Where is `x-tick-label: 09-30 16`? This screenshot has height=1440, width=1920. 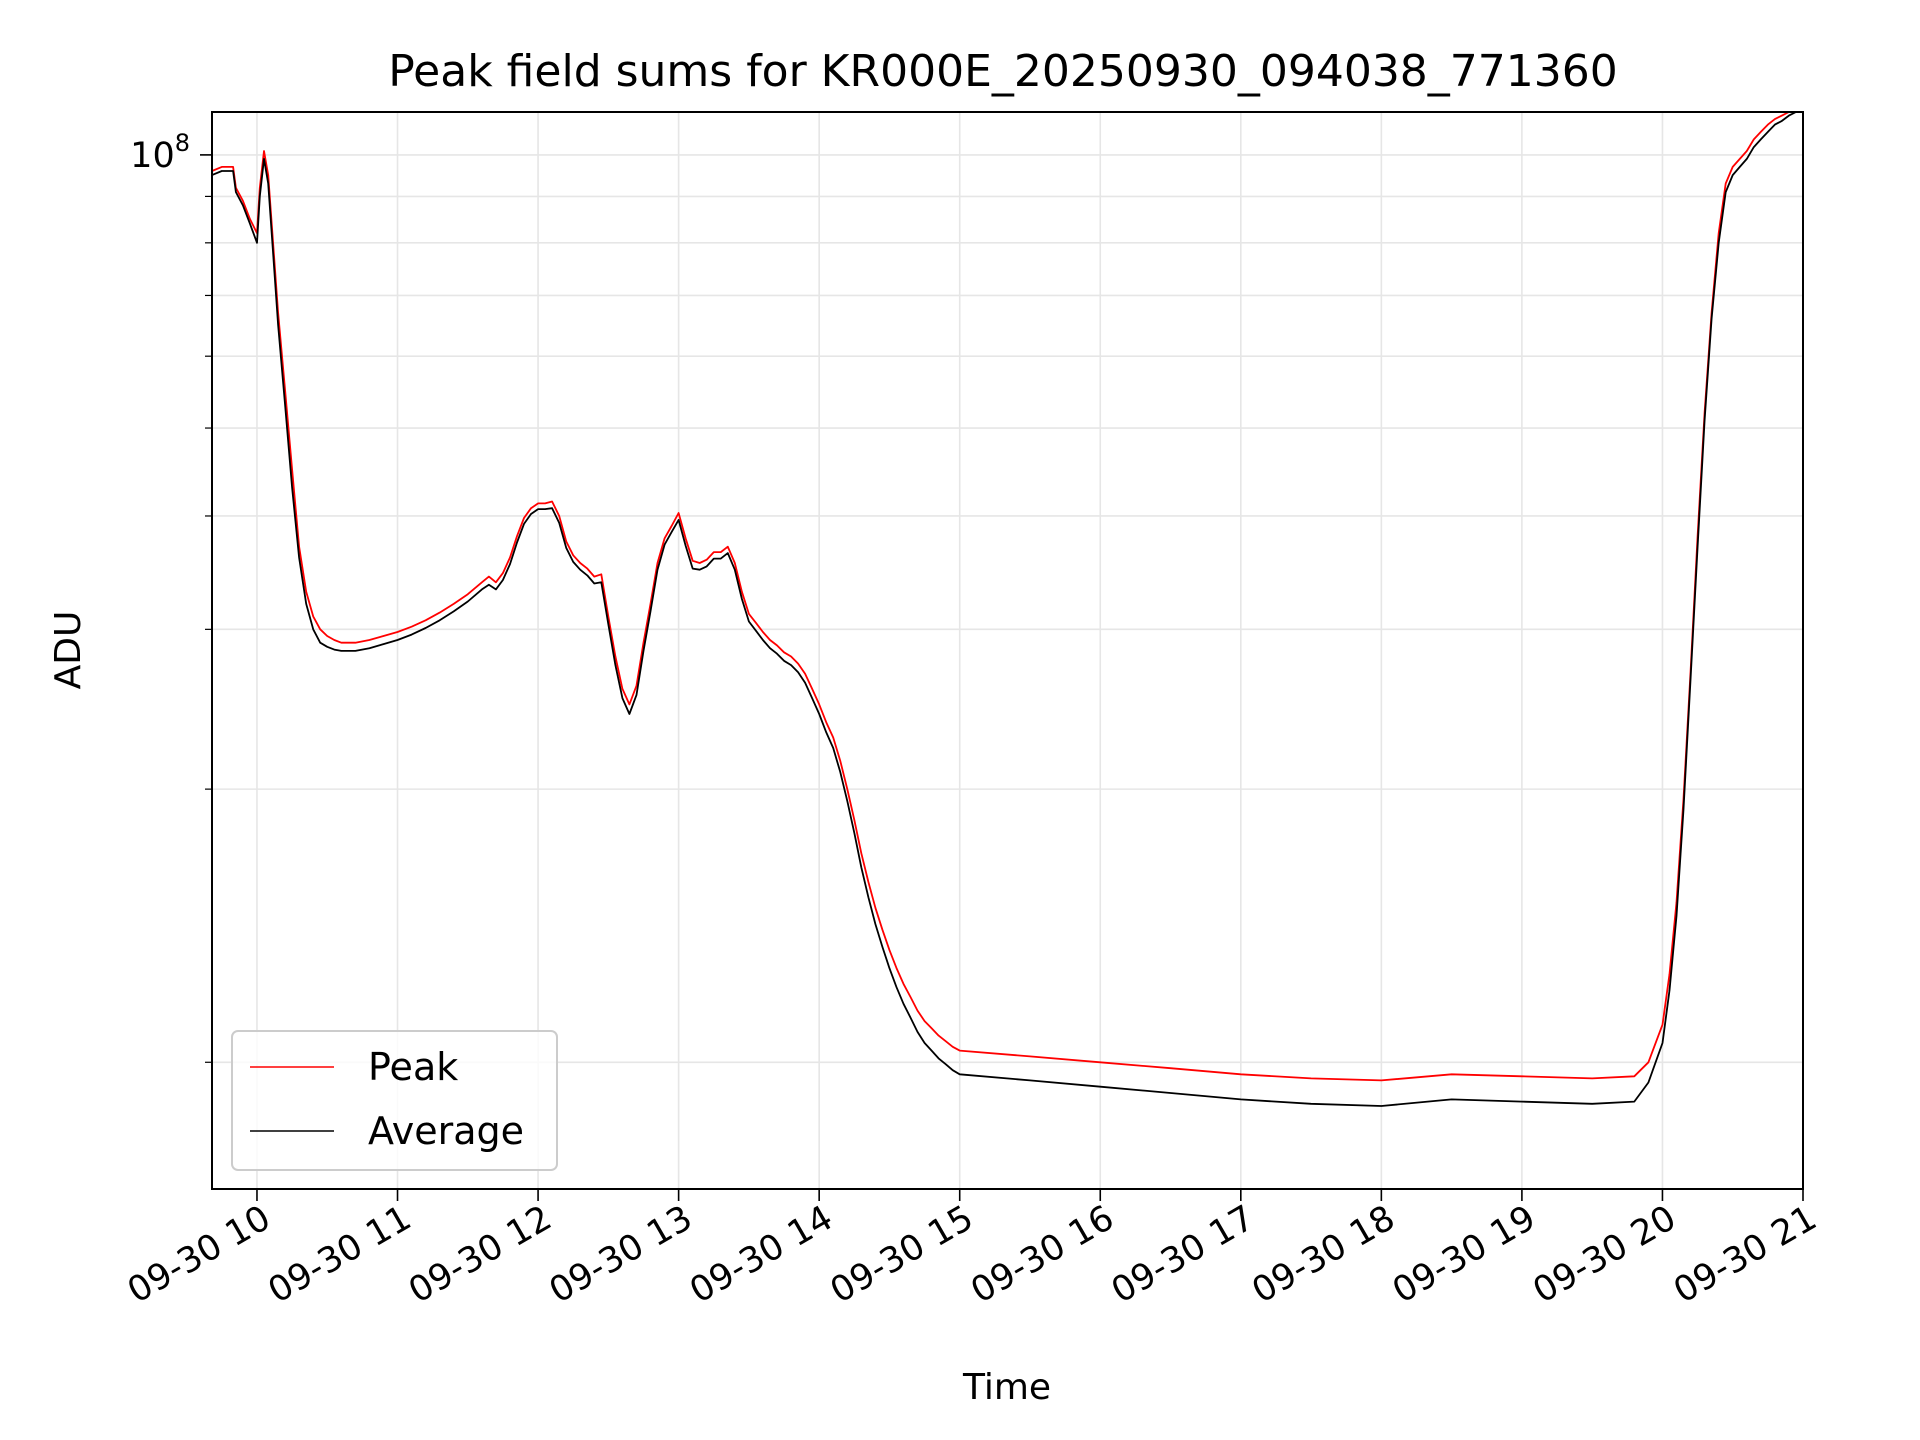 x-tick-label: 09-30 16 is located at coordinates (1042, 1254).